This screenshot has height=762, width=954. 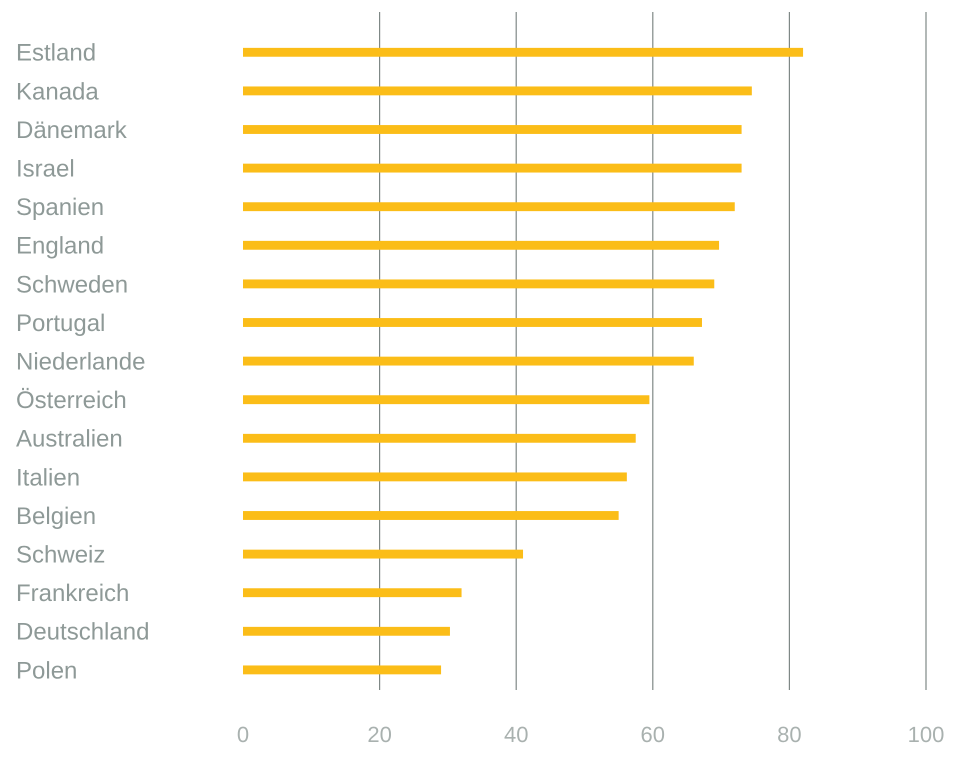 I want to click on y-tick-label: Frankreich, so click(x=73, y=594).